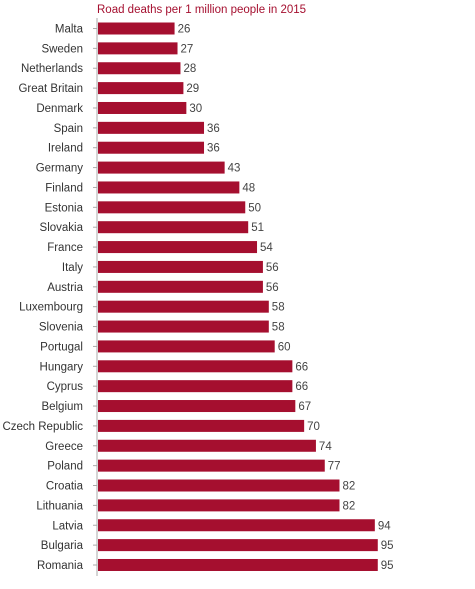  What do you see at coordinates (72, 268) in the screenshot?
I see `category-label: Italy` at bounding box center [72, 268].